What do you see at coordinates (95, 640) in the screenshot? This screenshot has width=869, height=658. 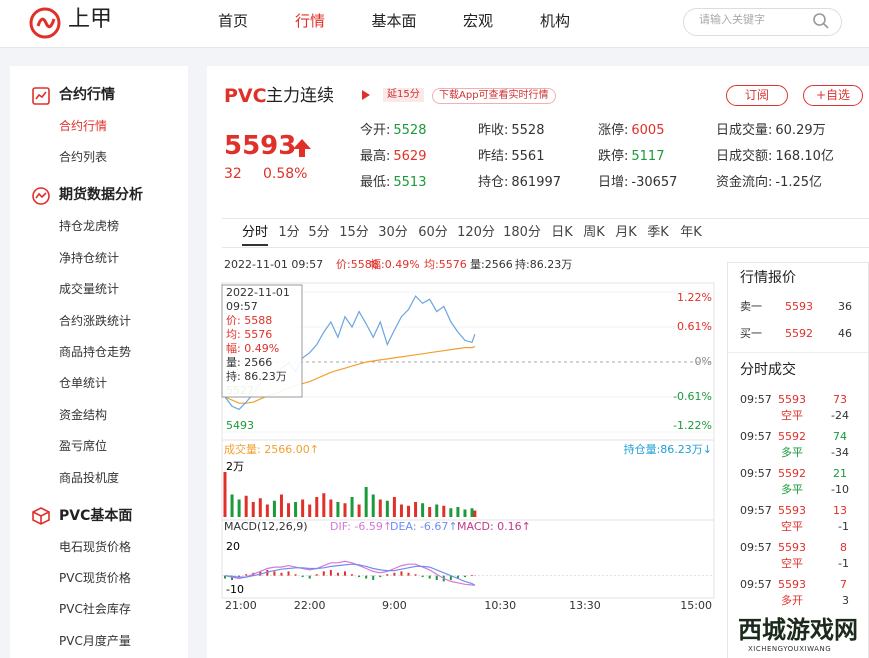 I see `sidebar-item: PVC月度产量` at bounding box center [95, 640].